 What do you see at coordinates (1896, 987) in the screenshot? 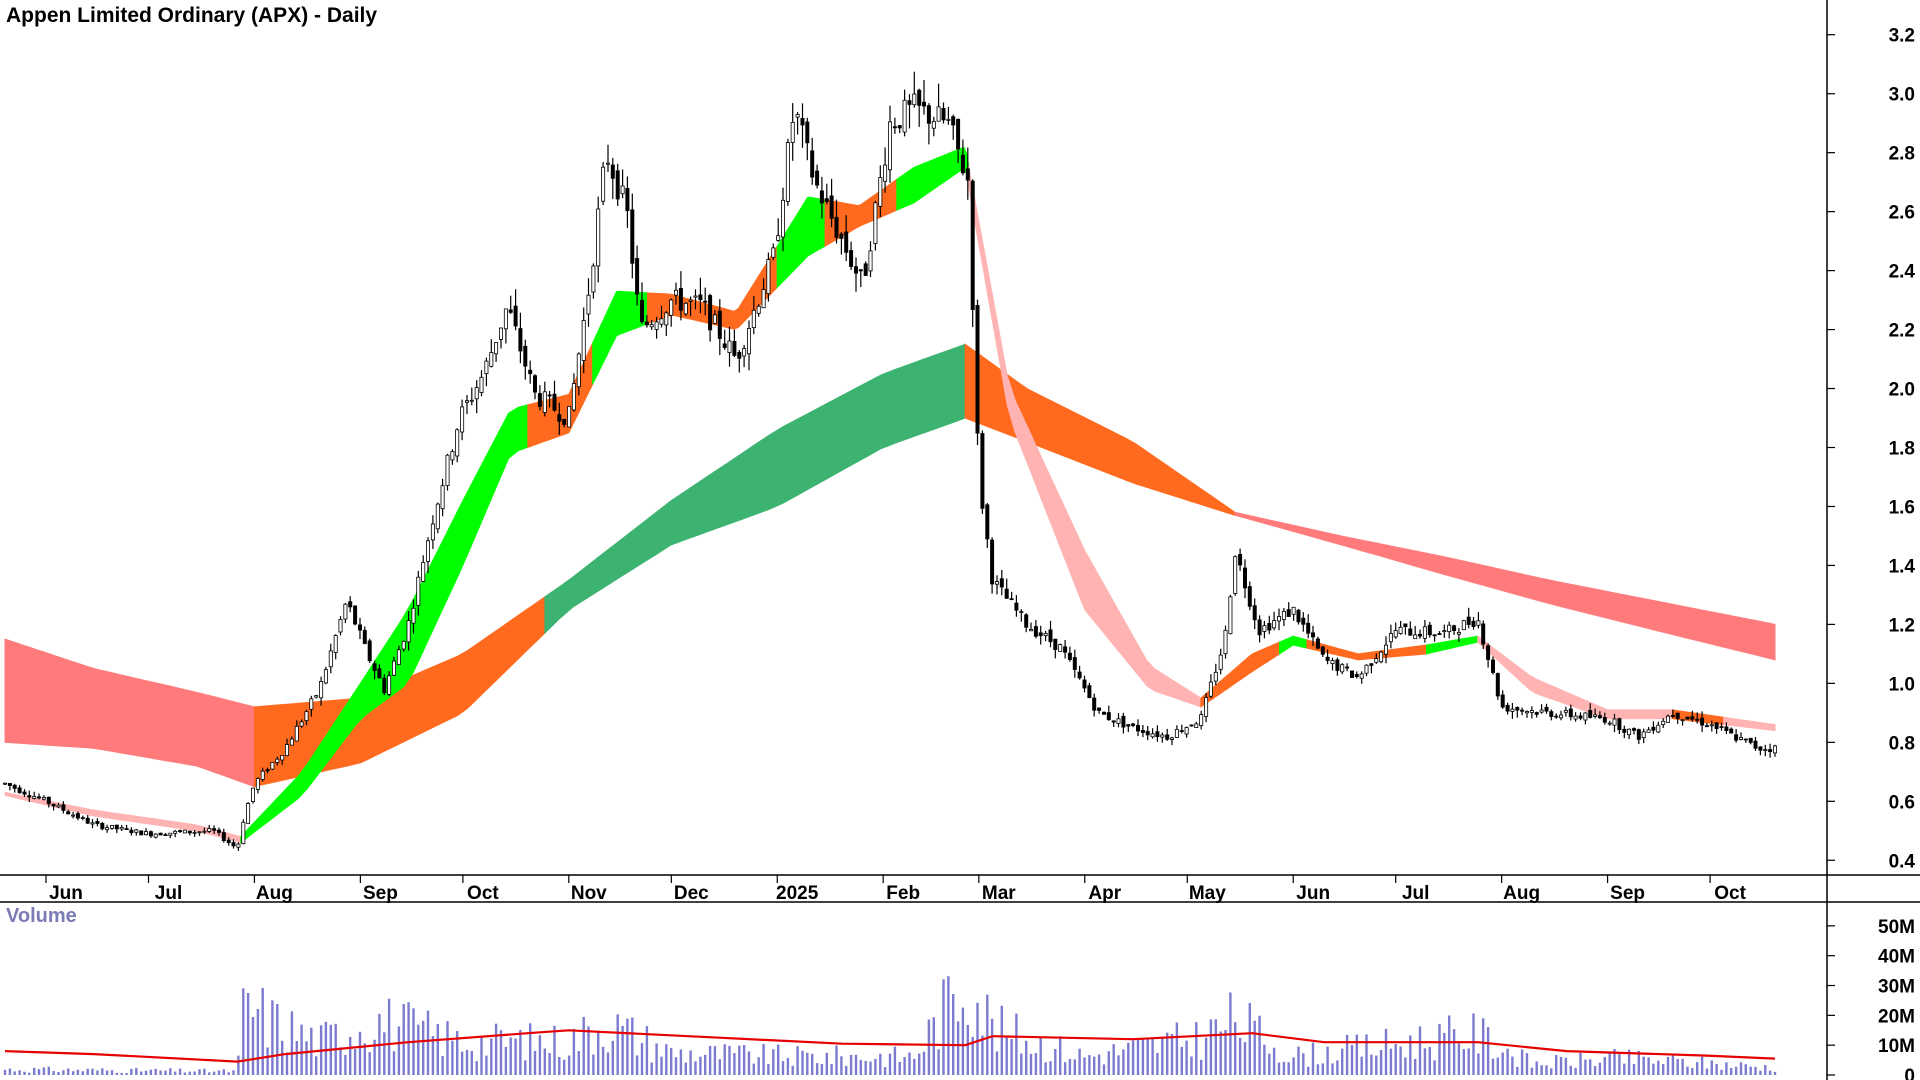
I see `volume-tick-label: 30M` at bounding box center [1896, 987].